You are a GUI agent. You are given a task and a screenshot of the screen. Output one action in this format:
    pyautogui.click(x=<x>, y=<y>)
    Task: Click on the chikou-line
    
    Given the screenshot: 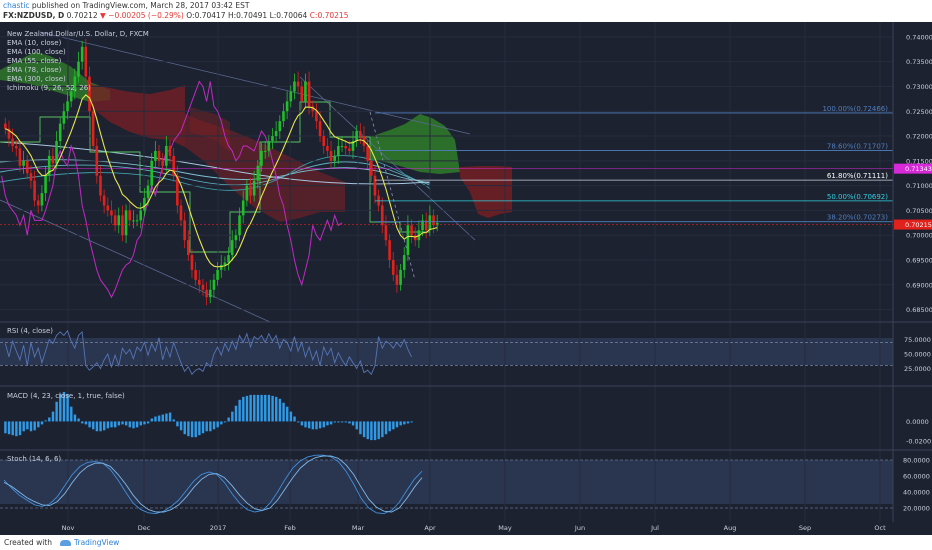 What is the action you would take?
    pyautogui.click(x=172, y=189)
    